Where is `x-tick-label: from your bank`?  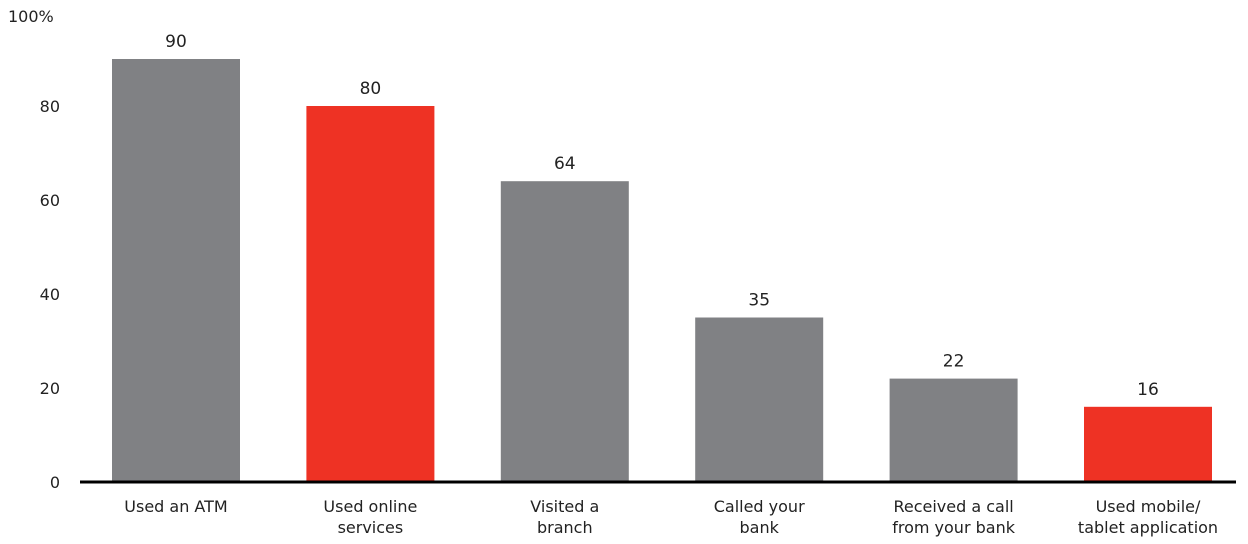 x-tick-label: from your bank is located at coordinates (953, 527).